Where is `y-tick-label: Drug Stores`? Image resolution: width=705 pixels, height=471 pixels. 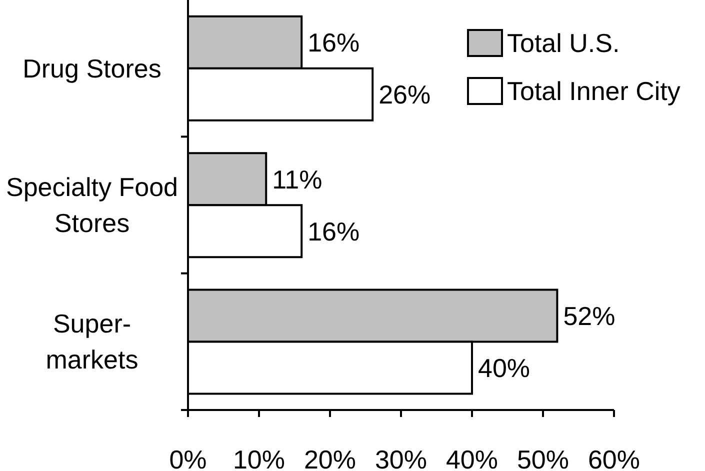
y-tick-label: Drug Stores is located at coordinates (92, 68).